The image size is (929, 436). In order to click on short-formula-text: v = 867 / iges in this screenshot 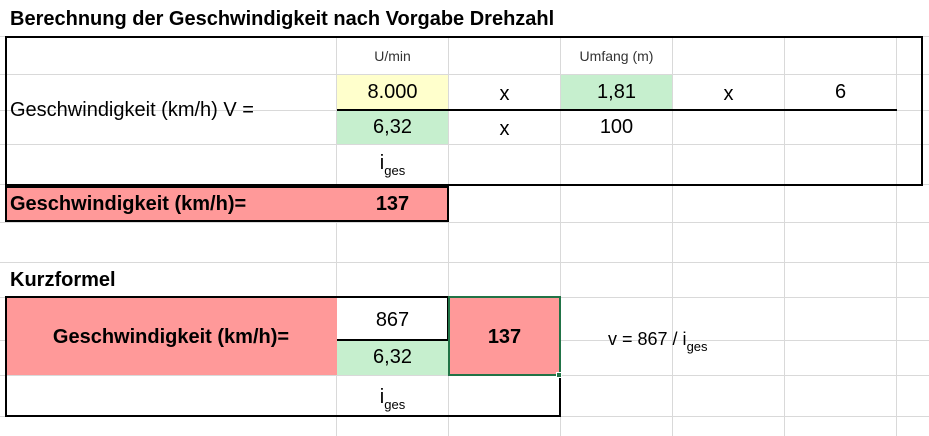, I will do `click(658, 341)`.